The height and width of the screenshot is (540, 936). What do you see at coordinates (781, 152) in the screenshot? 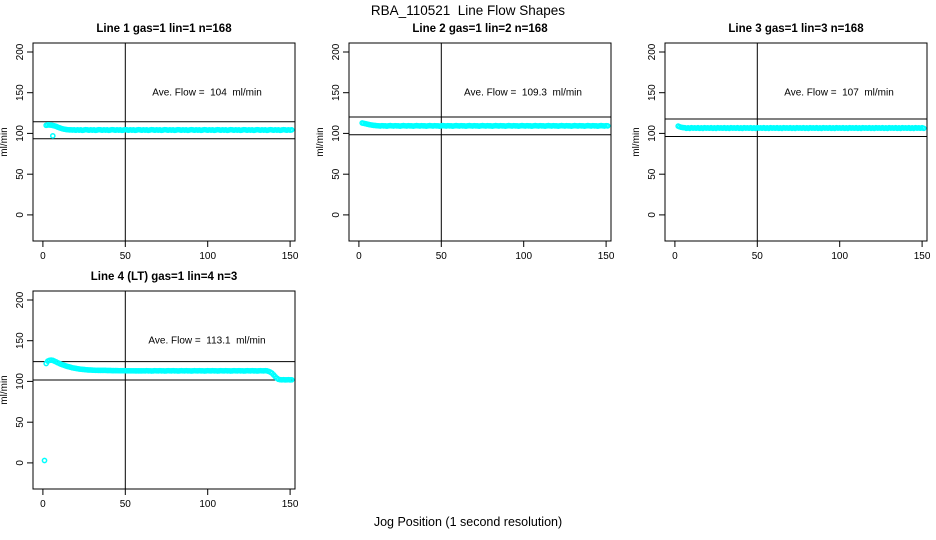
I see `plot-canvas-line-3: 0 50 100 150 0 50 100 150 200 ml/min` at bounding box center [781, 152].